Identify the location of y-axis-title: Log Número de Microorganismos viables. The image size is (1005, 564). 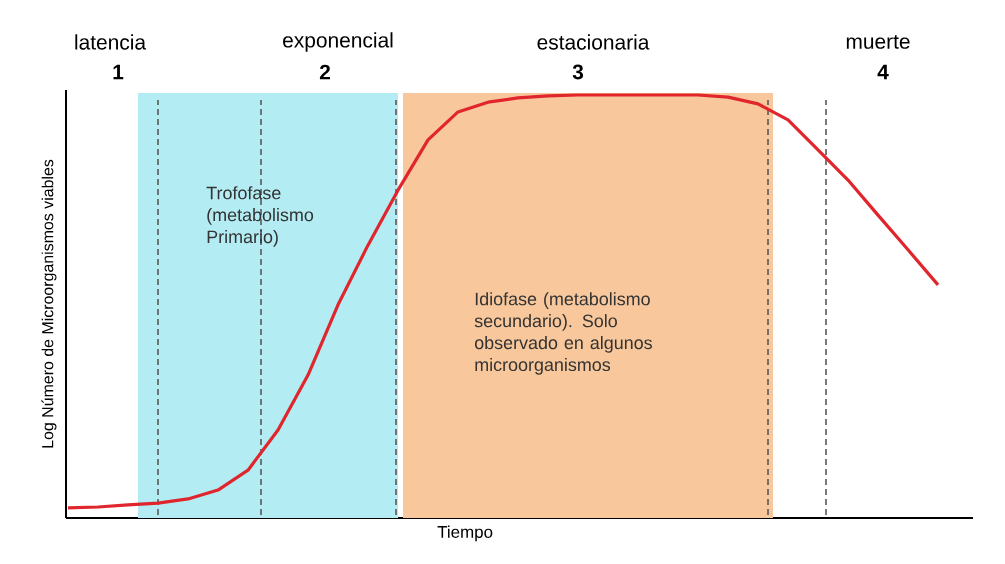
(49, 303).